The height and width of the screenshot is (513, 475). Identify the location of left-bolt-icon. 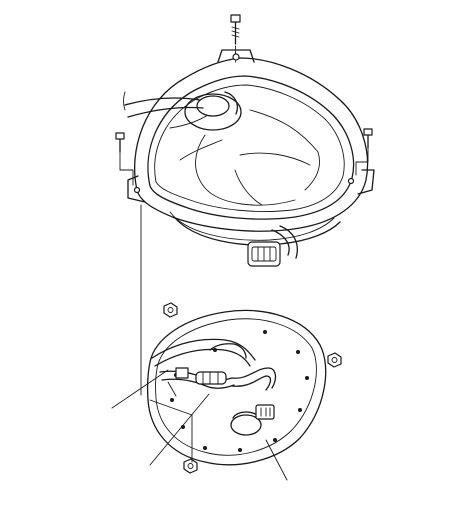
(124, 159).